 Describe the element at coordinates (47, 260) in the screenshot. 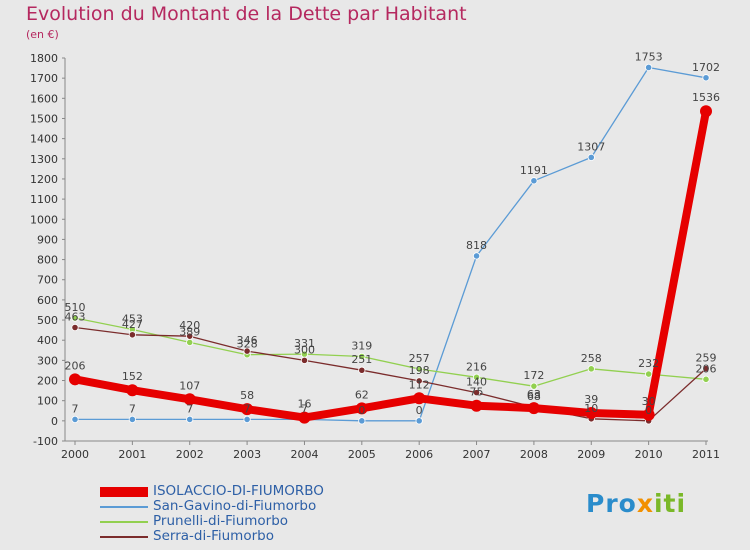

I see `y-tick-label: 800` at that location.